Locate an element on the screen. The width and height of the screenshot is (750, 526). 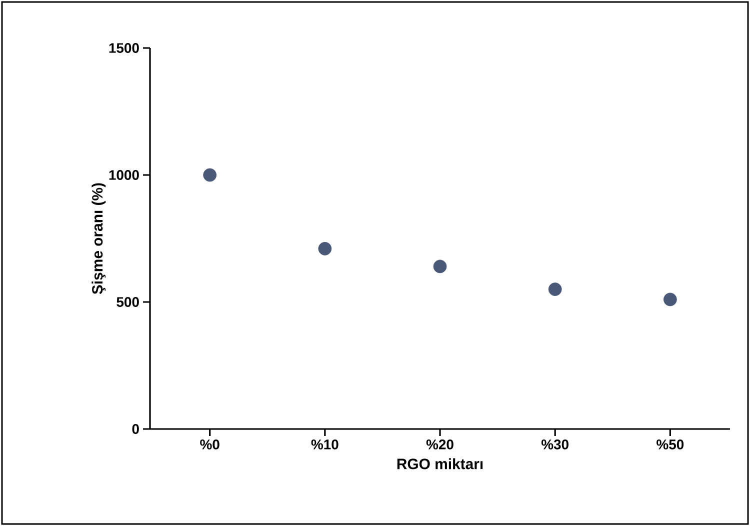
y-axis-title: Şişme oranı (%) is located at coordinates (99, 238).